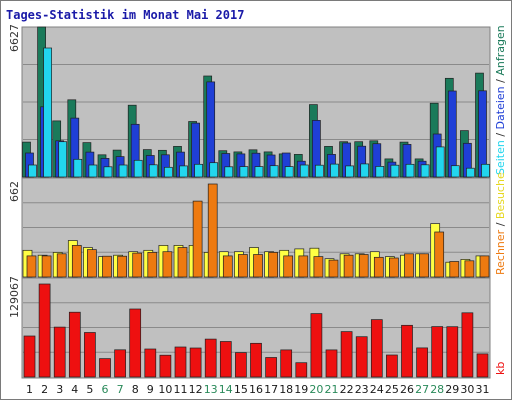  Describe the element at coordinates (135, 389) in the screenshot. I see `x-tick-label-day-8: 8` at that location.